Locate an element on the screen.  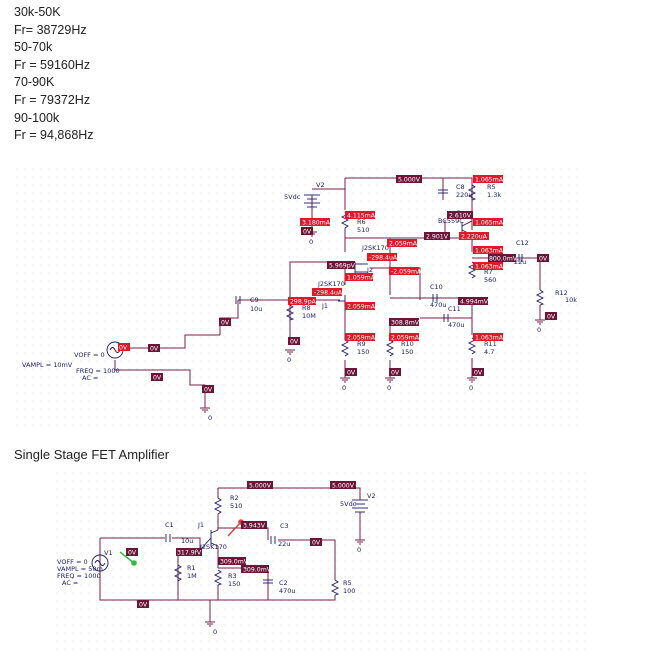
label-c8-value: 220u is located at coordinates (464, 195).